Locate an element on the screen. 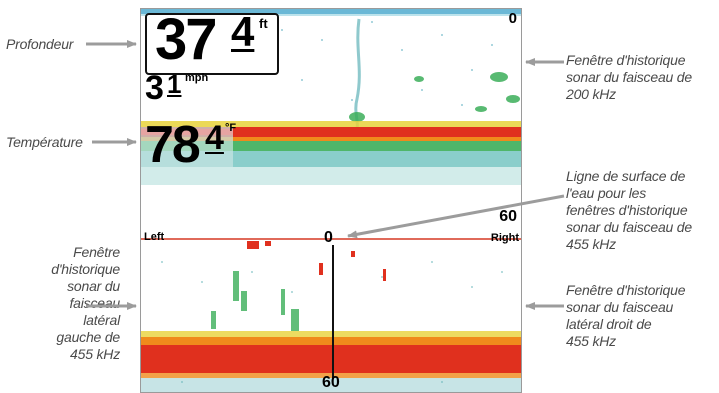 The image size is (719, 393). callout-surface-line4: sonar du faisceau de is located at coordinates (629, 227).